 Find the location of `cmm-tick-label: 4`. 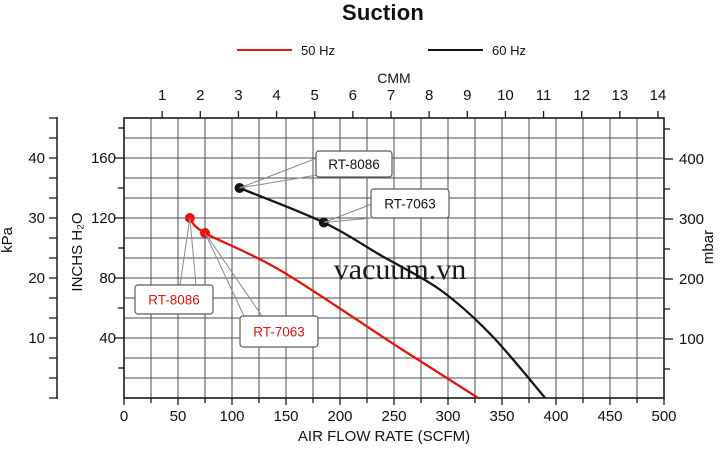

cmm-tick-label: 4 is located at coordinates (276, 95).